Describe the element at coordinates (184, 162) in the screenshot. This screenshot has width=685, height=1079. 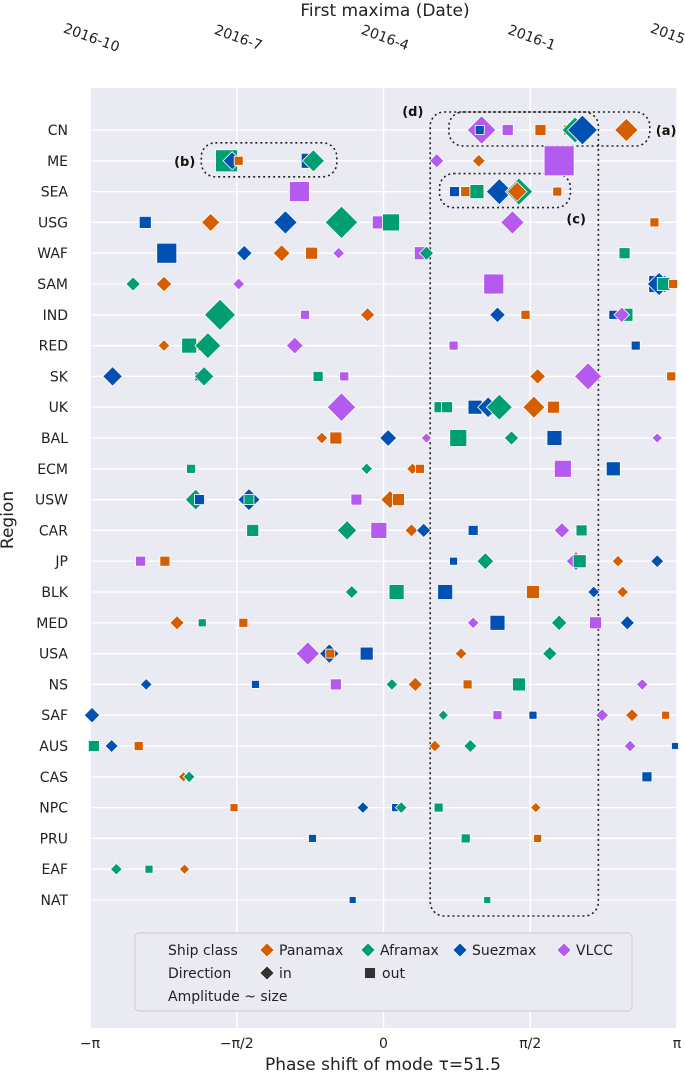
I see `annotation-label-1: (b)` at that location.